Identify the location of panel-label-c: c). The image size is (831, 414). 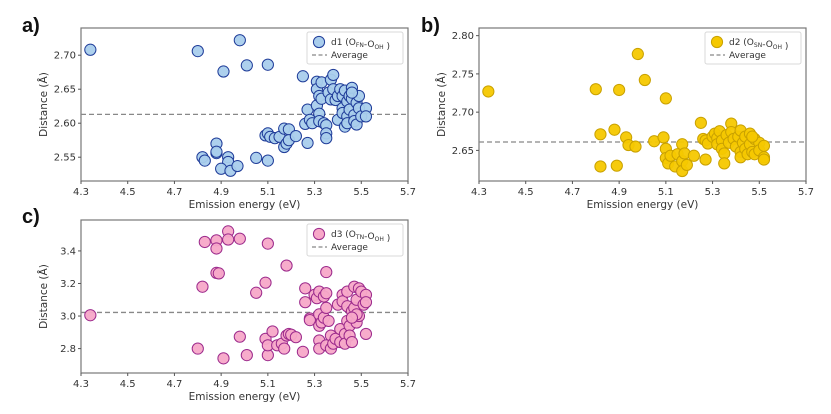
(31, 217).